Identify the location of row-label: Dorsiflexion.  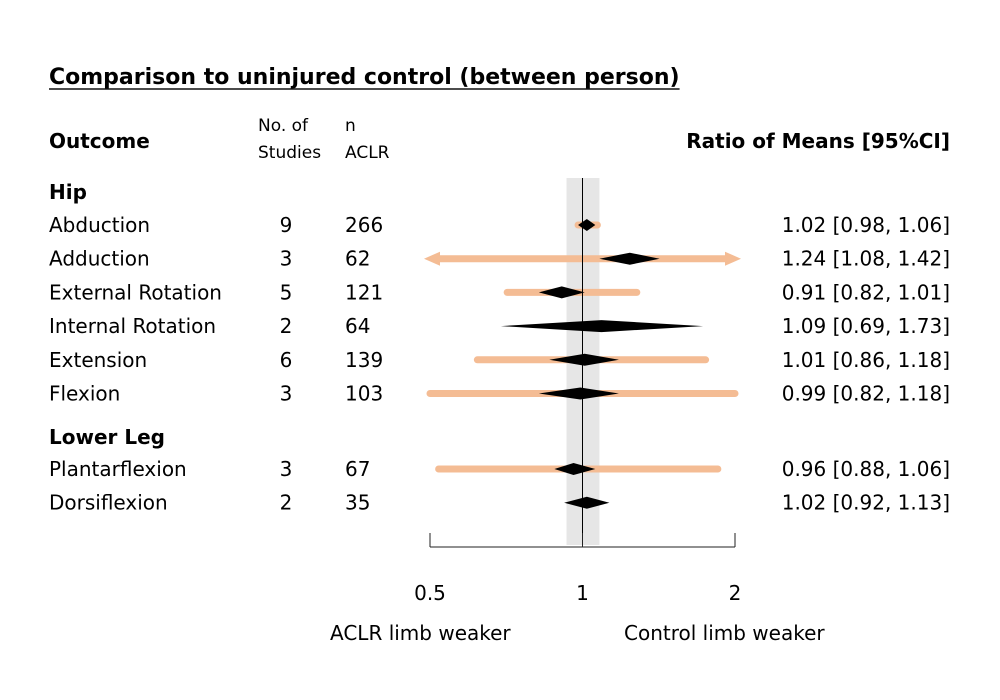
(108, 503).